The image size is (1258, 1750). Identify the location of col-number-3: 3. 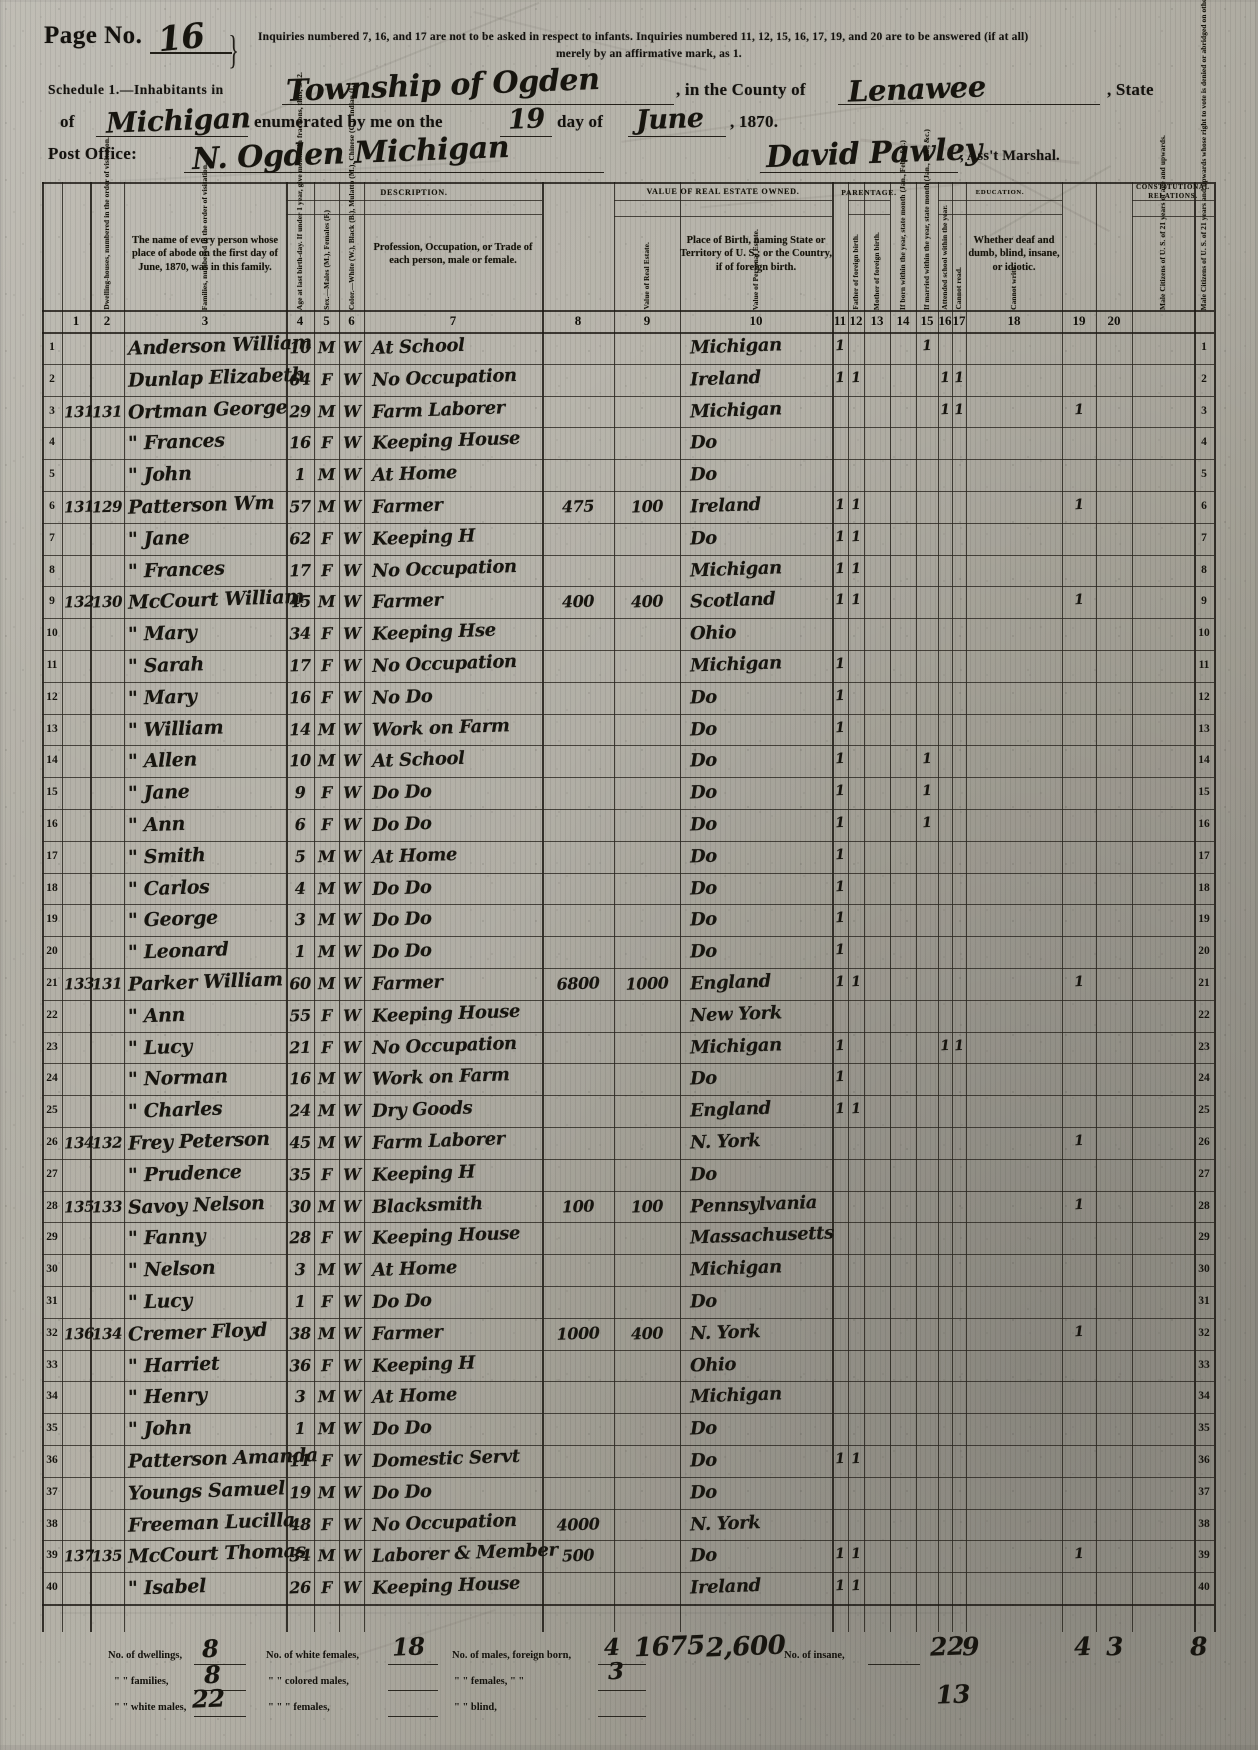
(205, 320).